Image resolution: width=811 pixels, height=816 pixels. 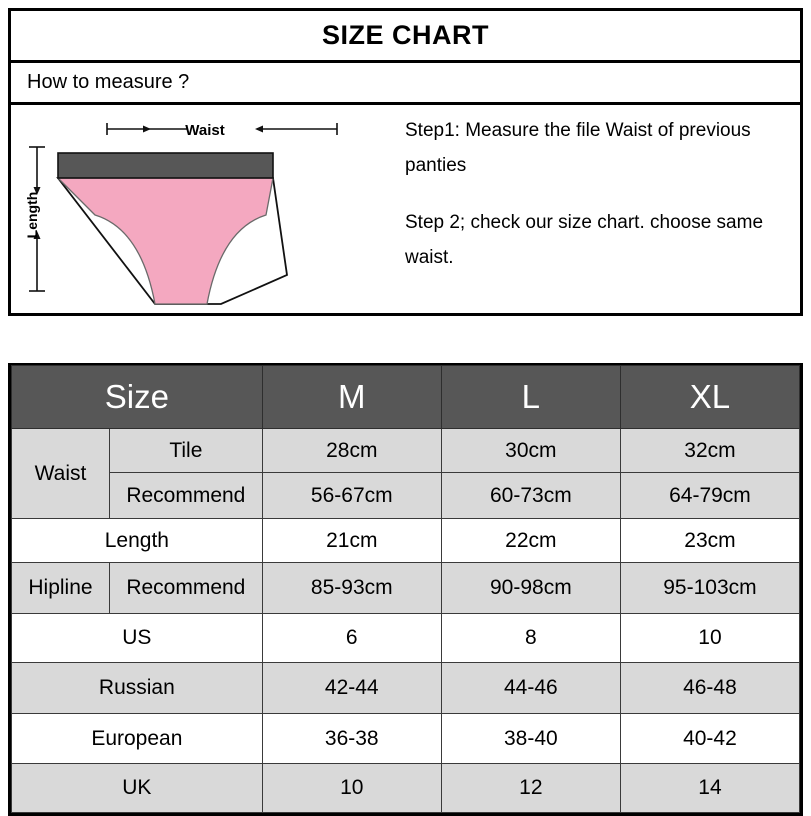 I want to click on cell-us-l: 8, so click(x=530, y=638).